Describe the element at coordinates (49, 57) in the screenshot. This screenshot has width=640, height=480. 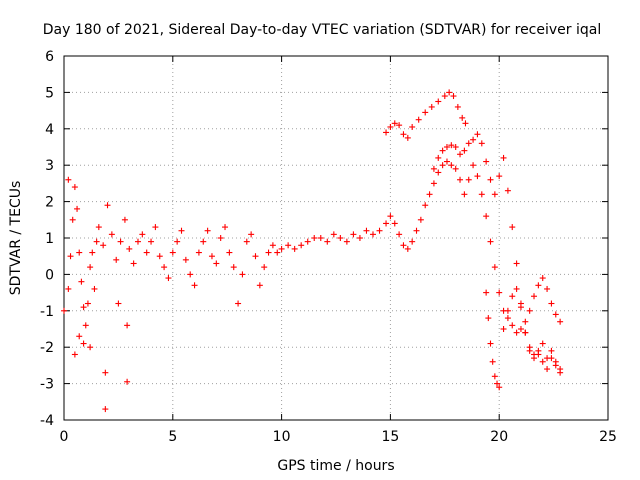
I see `y-tick-label: 6` at that location.